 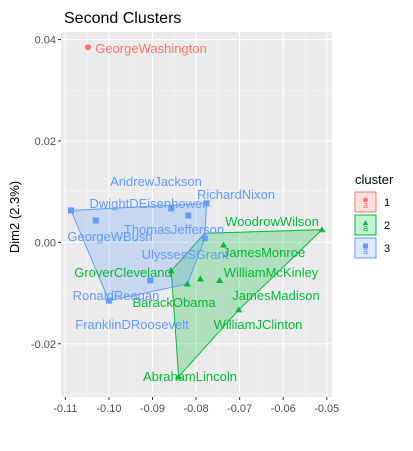 I want to click on y-axis-label: Dim2 (2.3%), so click(x=14, y=217).